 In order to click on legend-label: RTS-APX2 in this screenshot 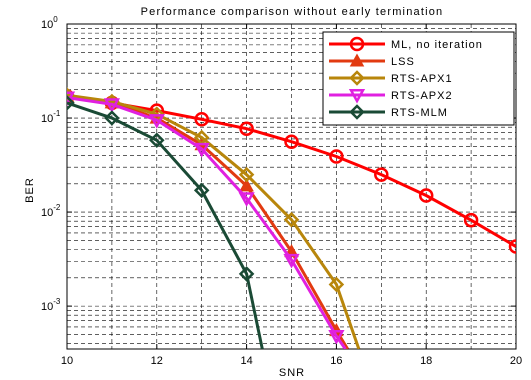, I will do `click(422, 96)`.